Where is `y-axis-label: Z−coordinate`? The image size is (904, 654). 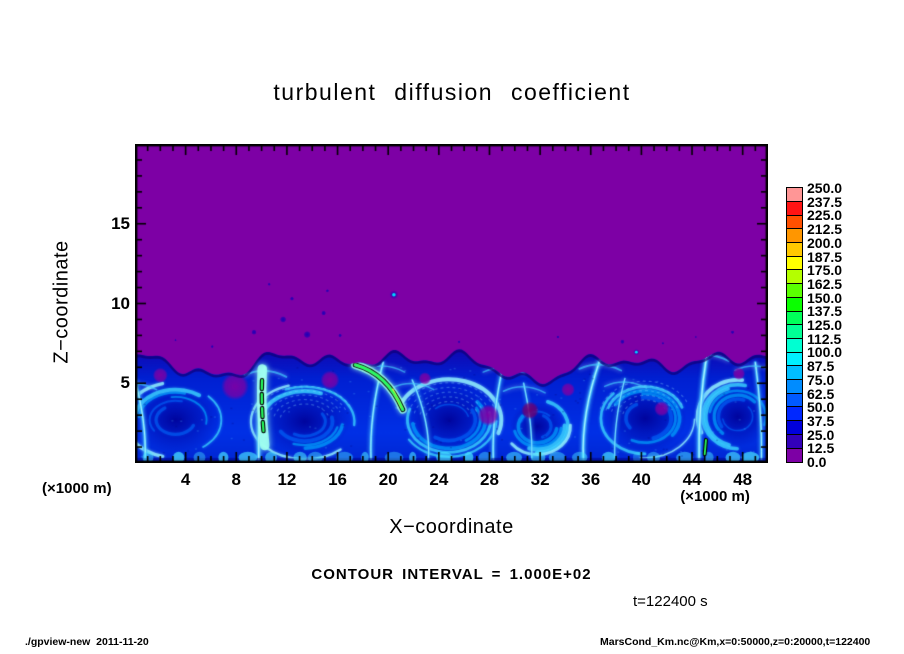
y-axis-label: Z−coordinate is located at coordinates (61, 302).